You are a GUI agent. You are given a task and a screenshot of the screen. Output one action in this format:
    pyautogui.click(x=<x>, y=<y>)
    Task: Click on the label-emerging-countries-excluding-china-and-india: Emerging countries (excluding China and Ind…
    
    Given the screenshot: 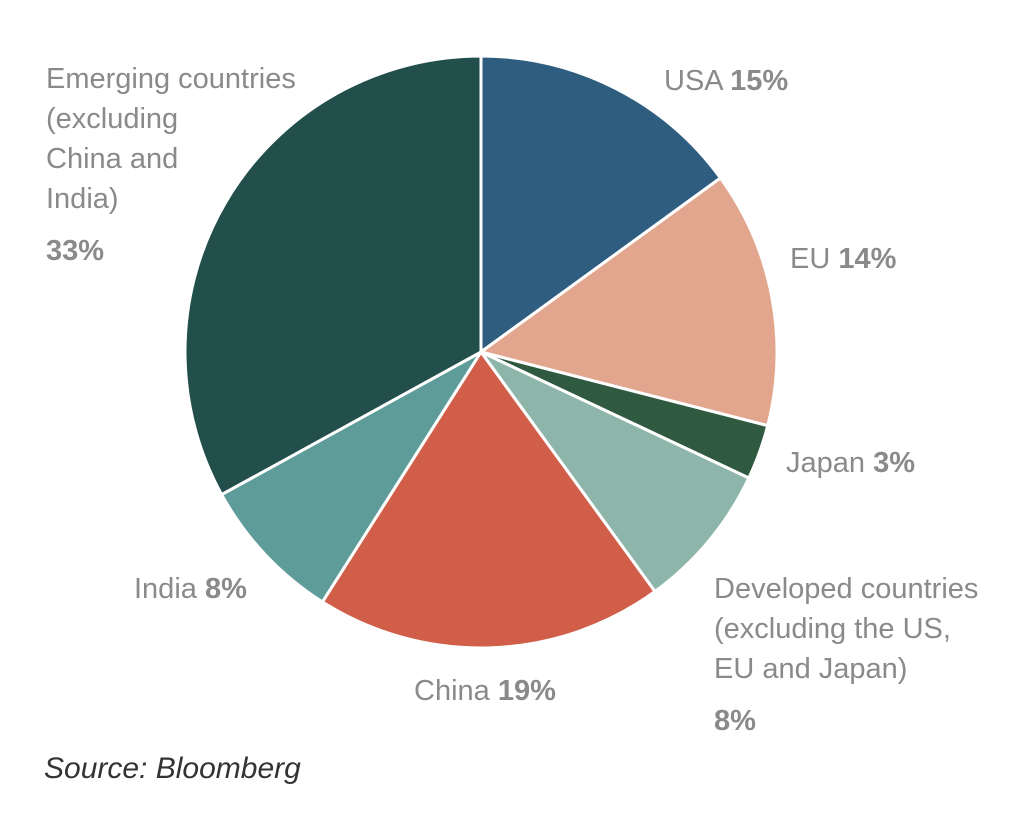 What is the action you would take?
    pyautogui.click(x=171, y=165)
    